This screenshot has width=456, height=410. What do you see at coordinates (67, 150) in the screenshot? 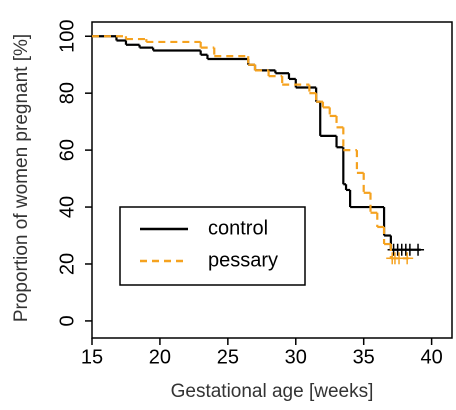
I see `y-tick-label: 60` at bounding box center [67, 150].